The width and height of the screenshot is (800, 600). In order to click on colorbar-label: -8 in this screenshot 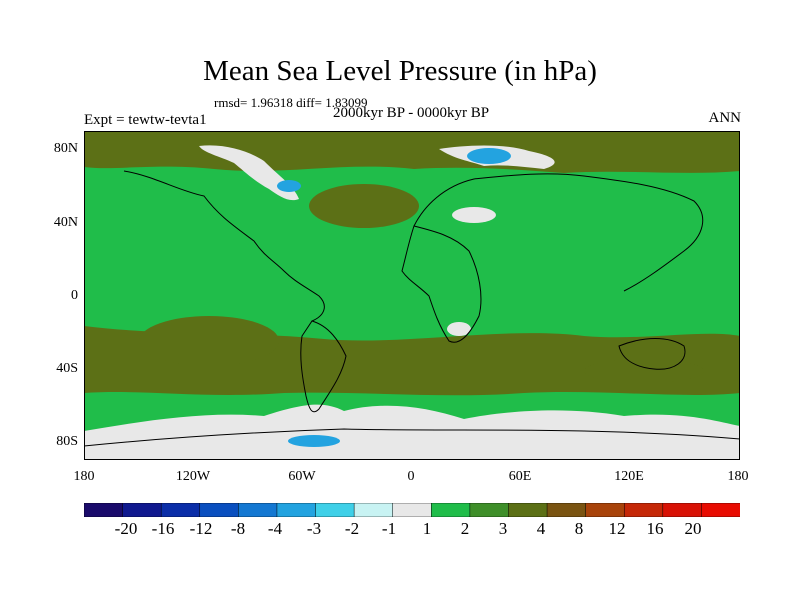, I will do `click(238, 528)`.